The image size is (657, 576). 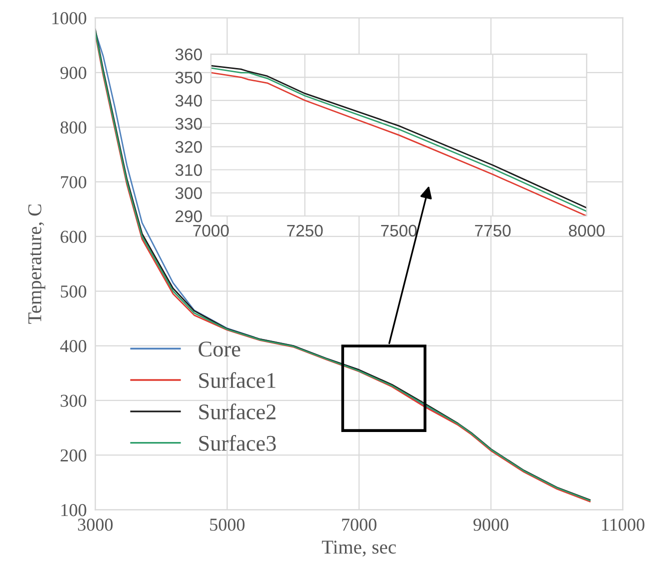 I want to click on y-tick-label: 700, so click(x=73, y=182).